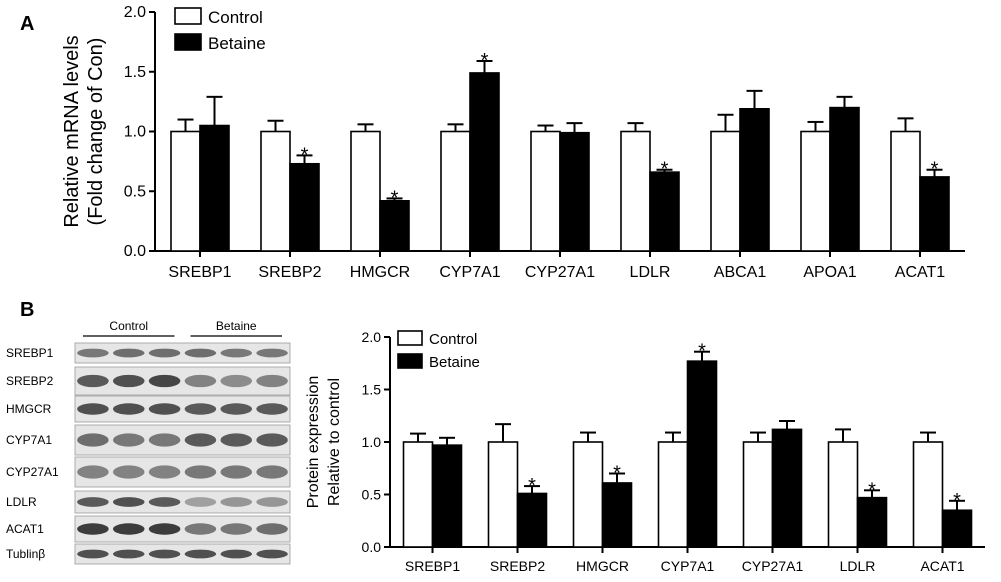 Image resolution: width=1001 pixels, height=582 pixels. What do you see at coordinates (135, 132) in the screenshot?
I see `y-tick-label: 1.0` at bounding box center [135, 132].